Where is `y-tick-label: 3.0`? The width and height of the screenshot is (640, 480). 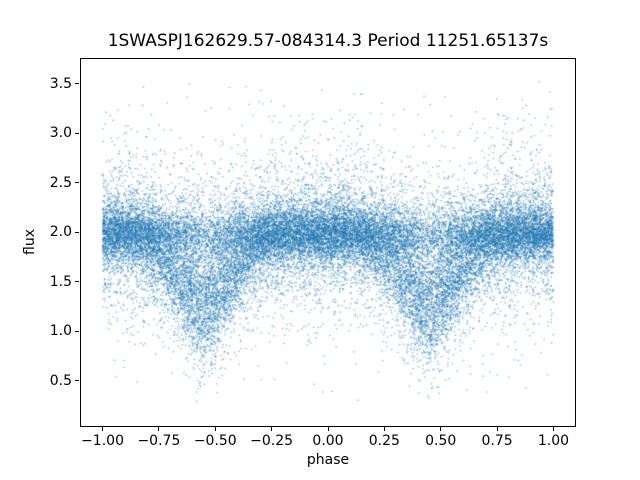 y-tick-label: 3.0 is located at coordinates (60, 133).